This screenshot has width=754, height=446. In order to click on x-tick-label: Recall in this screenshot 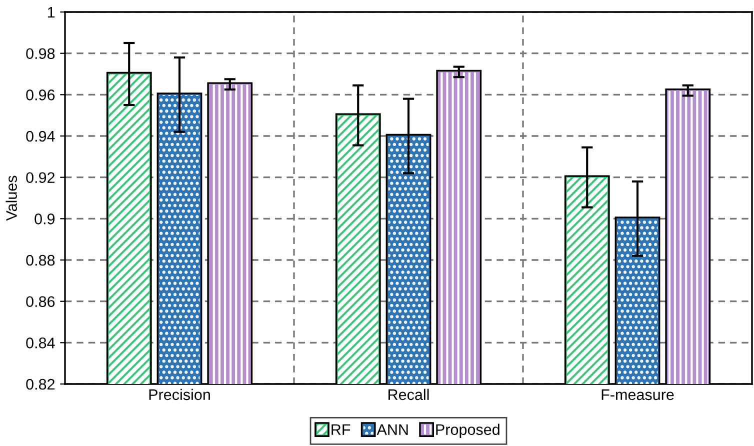, I will do `click(408, 394)`.